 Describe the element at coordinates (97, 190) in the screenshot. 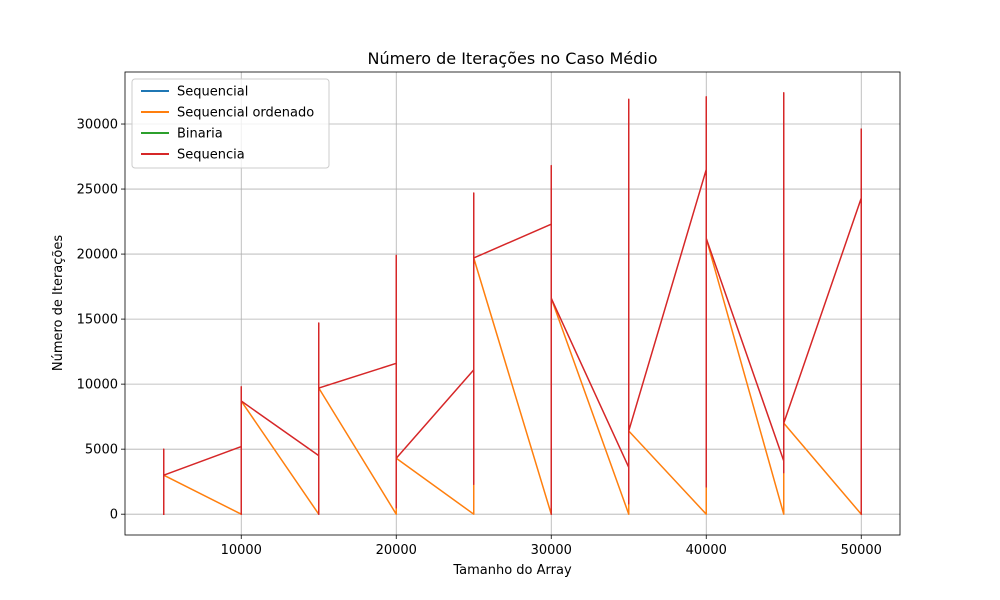

I see `y-tick-label: 25000` at that location.